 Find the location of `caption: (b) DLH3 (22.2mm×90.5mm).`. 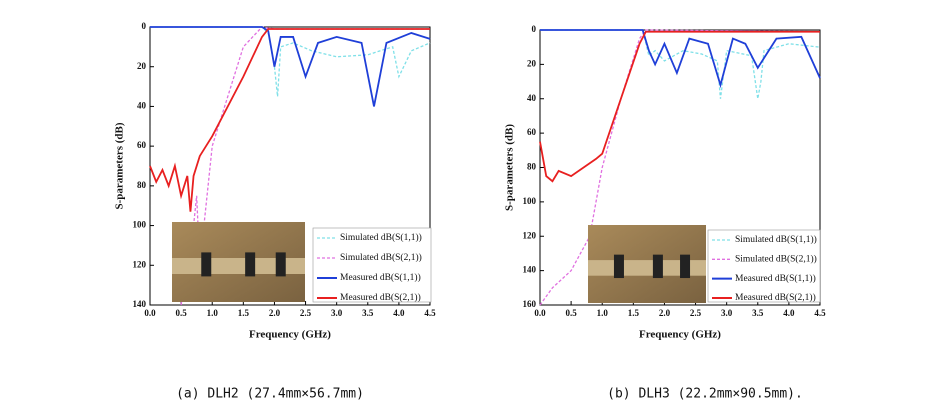

caption: (b) DLH3 (22.2mm×90.5mm). is located at coordinates (705, 394).